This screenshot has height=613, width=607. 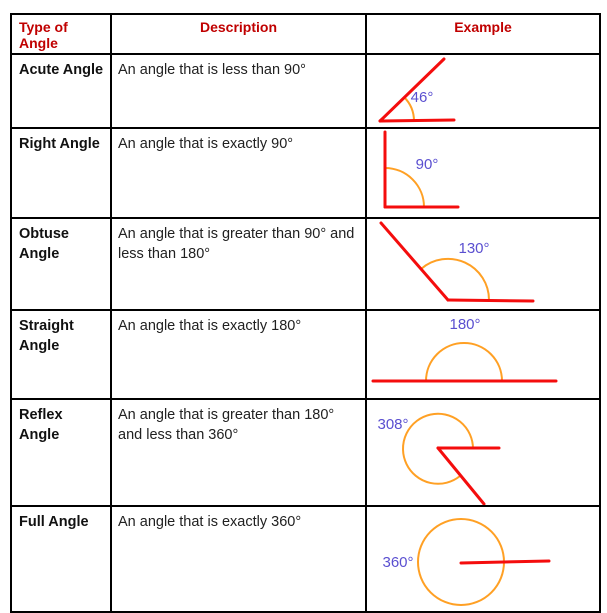 I want to click on header-type-of-angle: Type of Angle, so click(x=61, y=34).